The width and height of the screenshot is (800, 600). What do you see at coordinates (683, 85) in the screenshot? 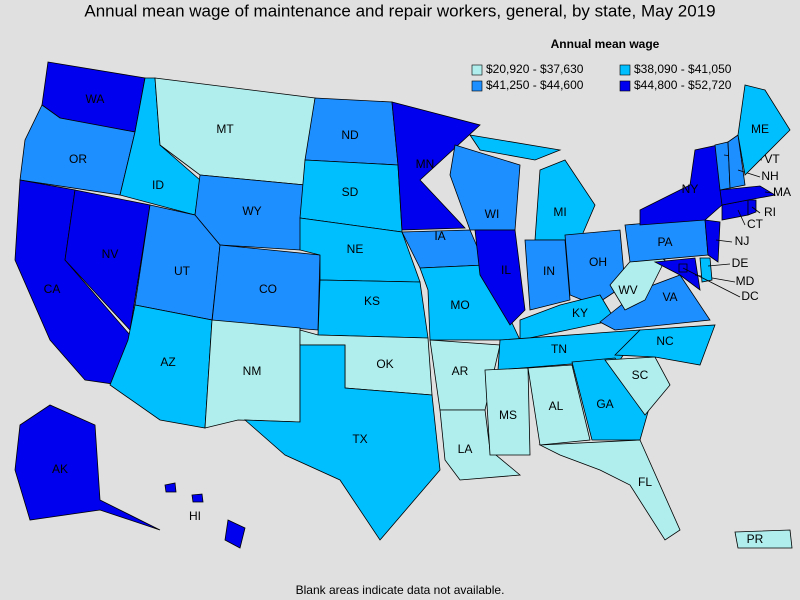
I see `legend-label: $44,800 - $52,720` at bounding box center [683, 85].